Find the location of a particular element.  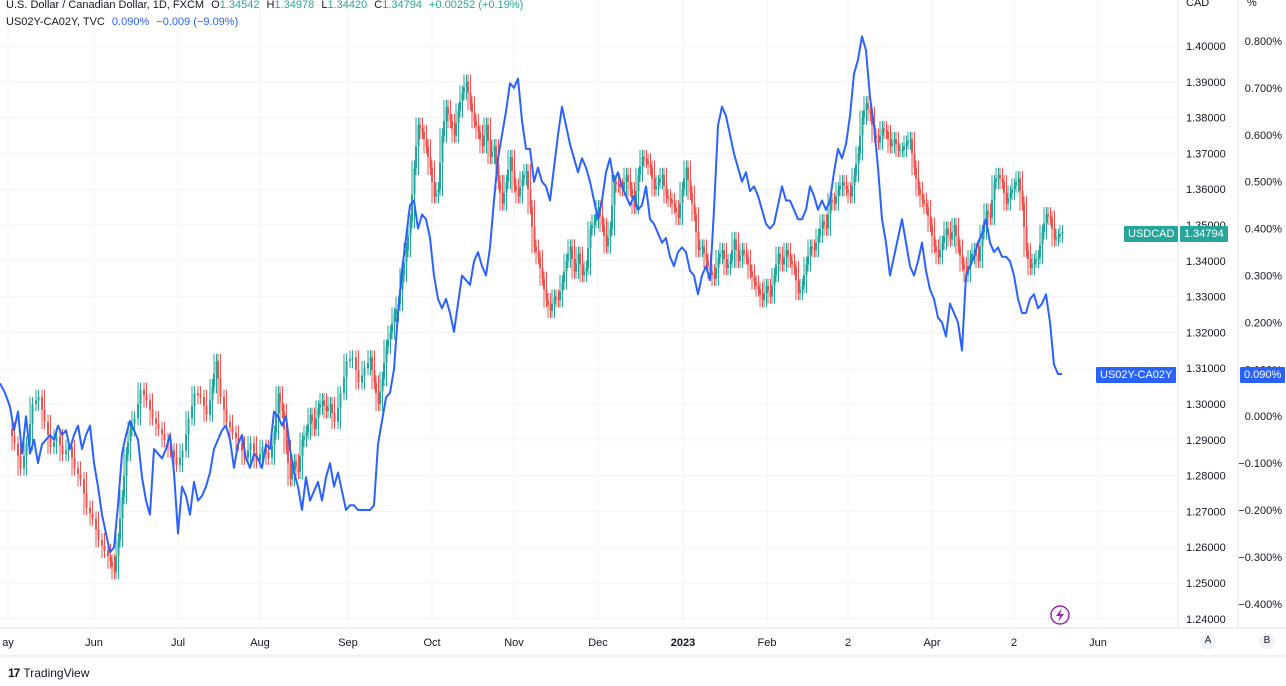

tradingview-brand: 17 TradingView is located at coordinates (48, 673).